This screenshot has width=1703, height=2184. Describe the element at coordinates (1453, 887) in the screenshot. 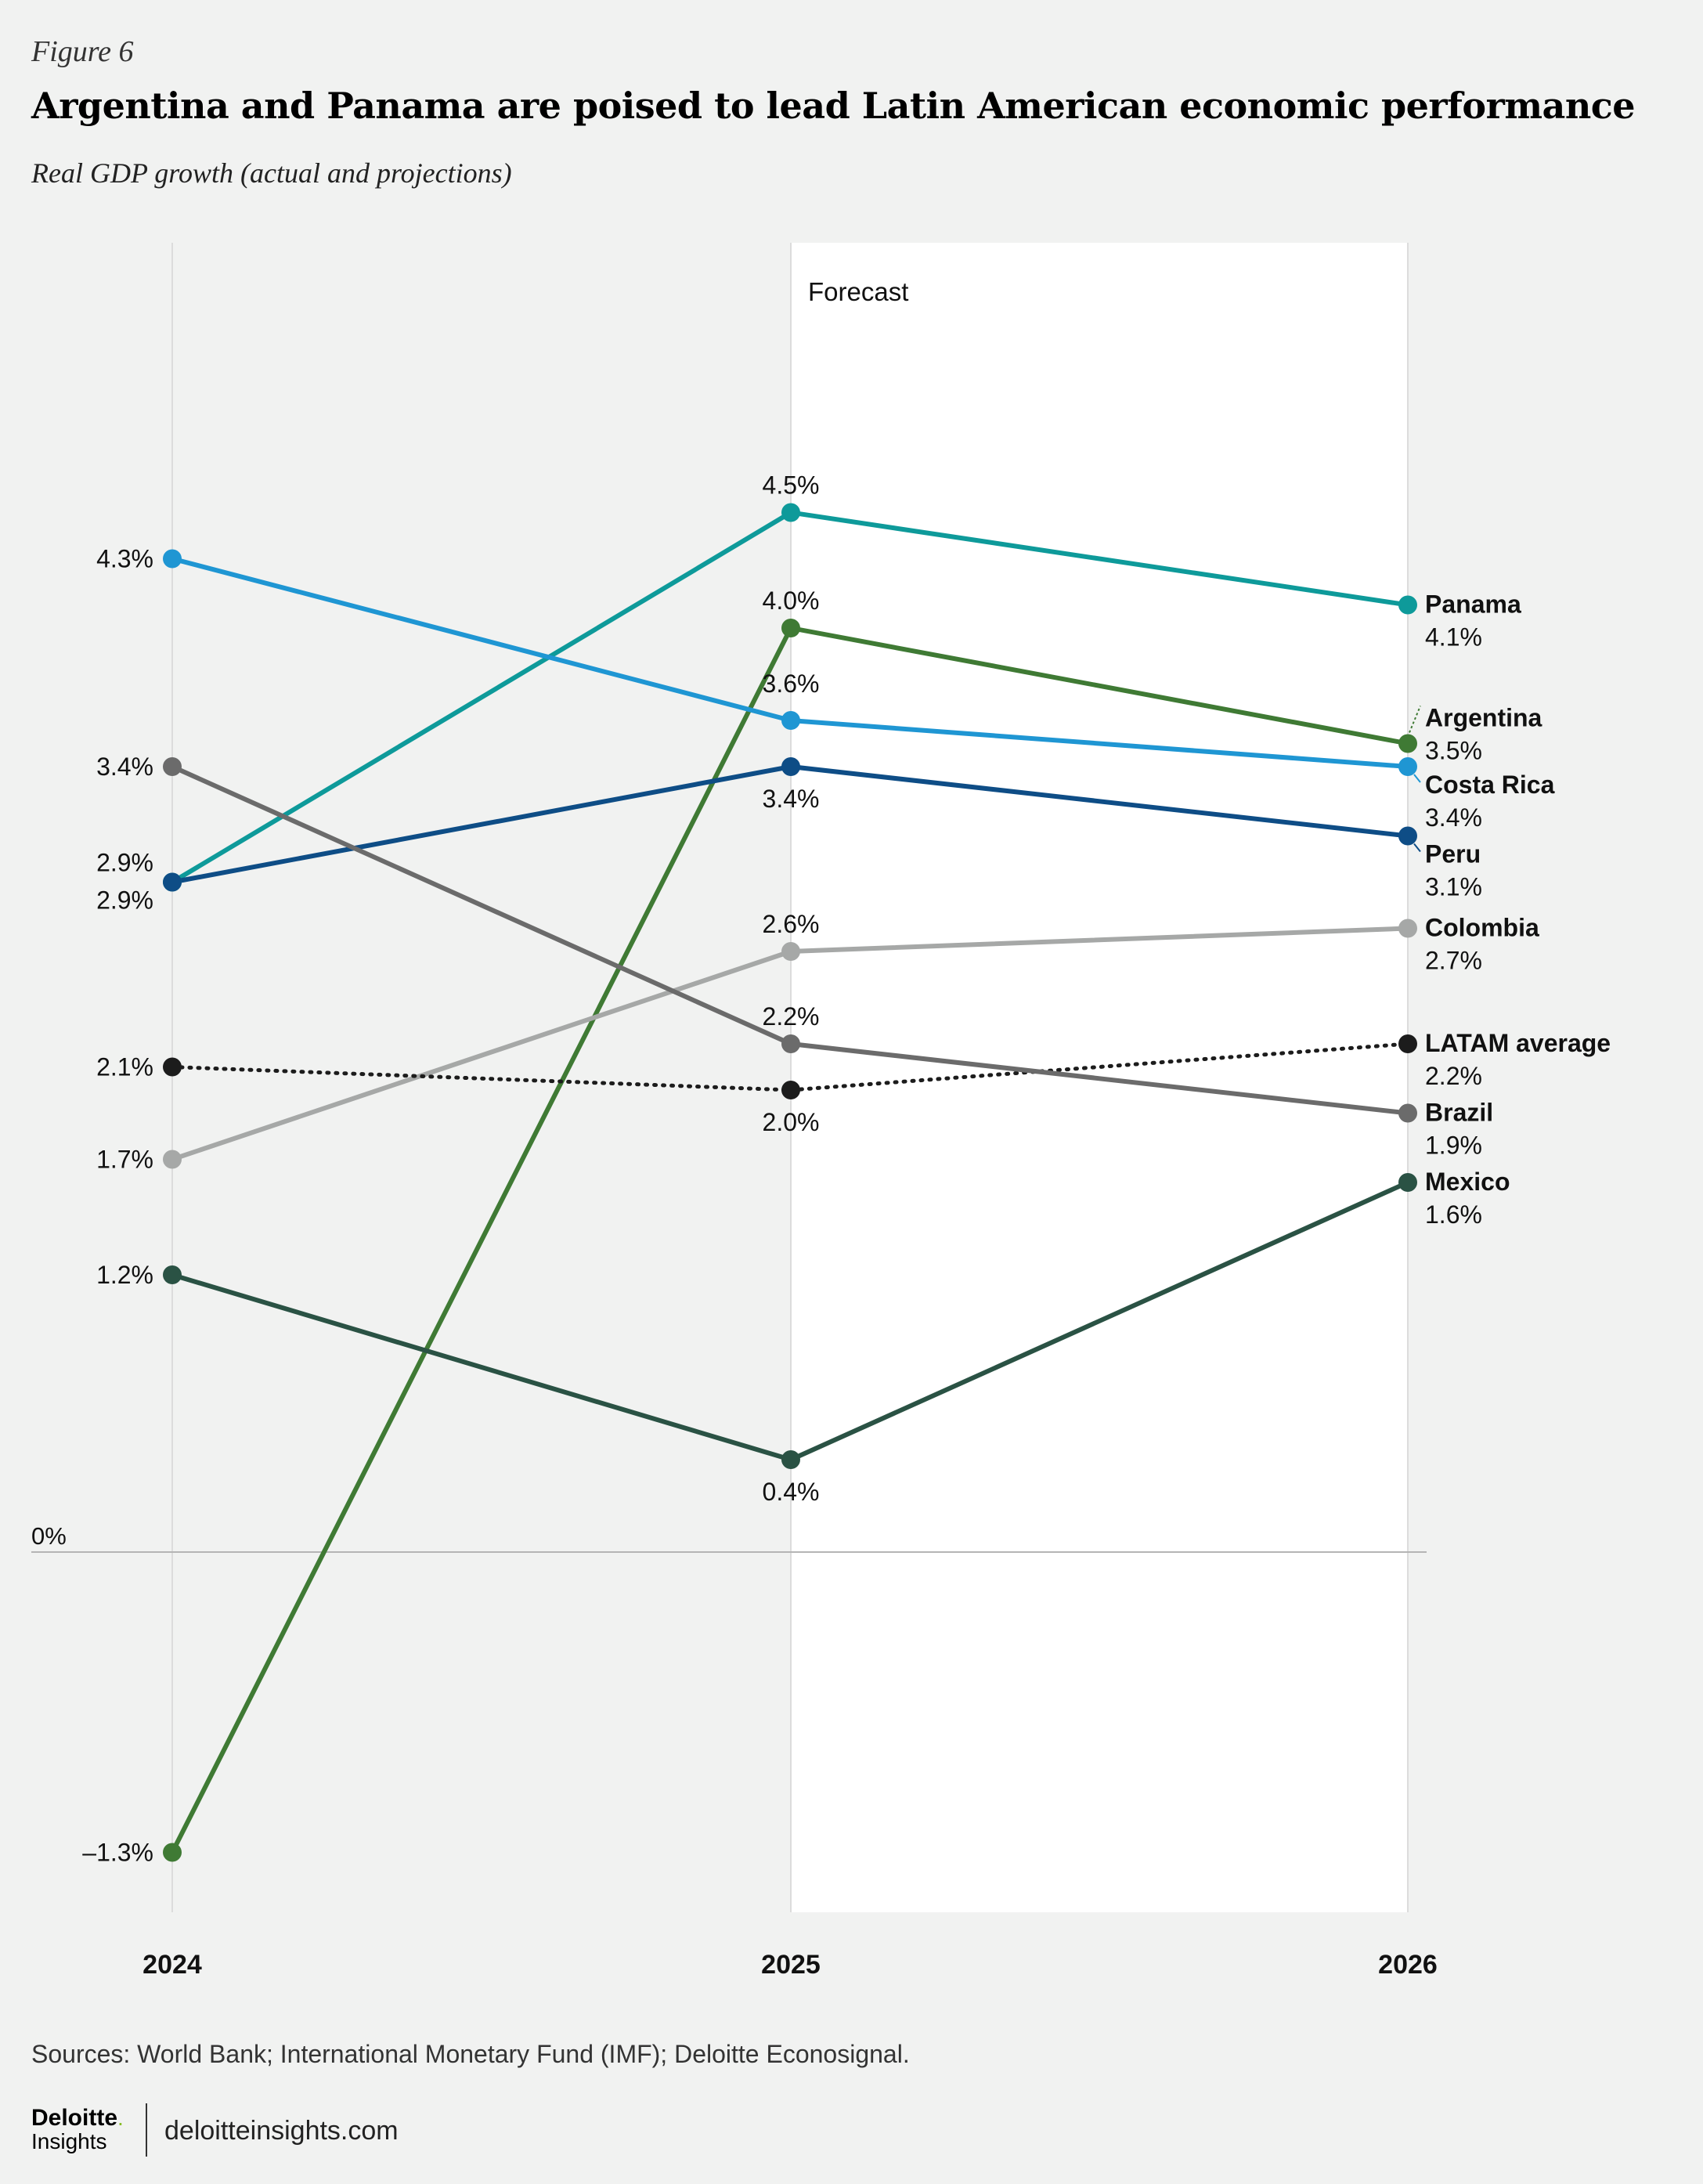

I see `end-label-value-3: 3.1%` at that location.